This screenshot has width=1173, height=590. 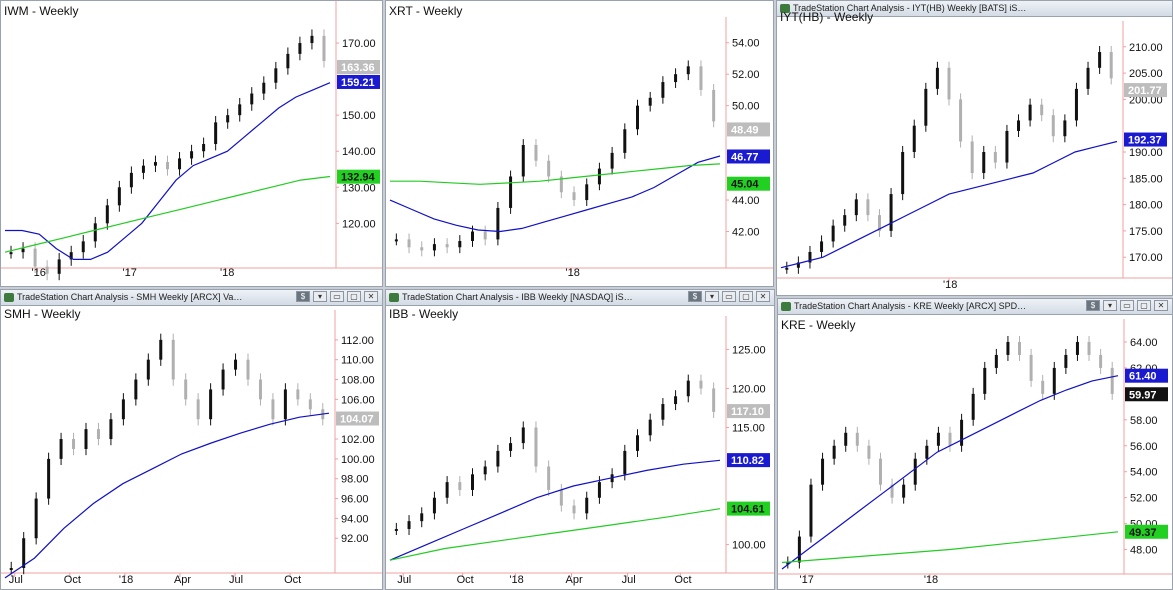 I want to click on chart-title: KRE - Weekly, so click(x=818, y=325).